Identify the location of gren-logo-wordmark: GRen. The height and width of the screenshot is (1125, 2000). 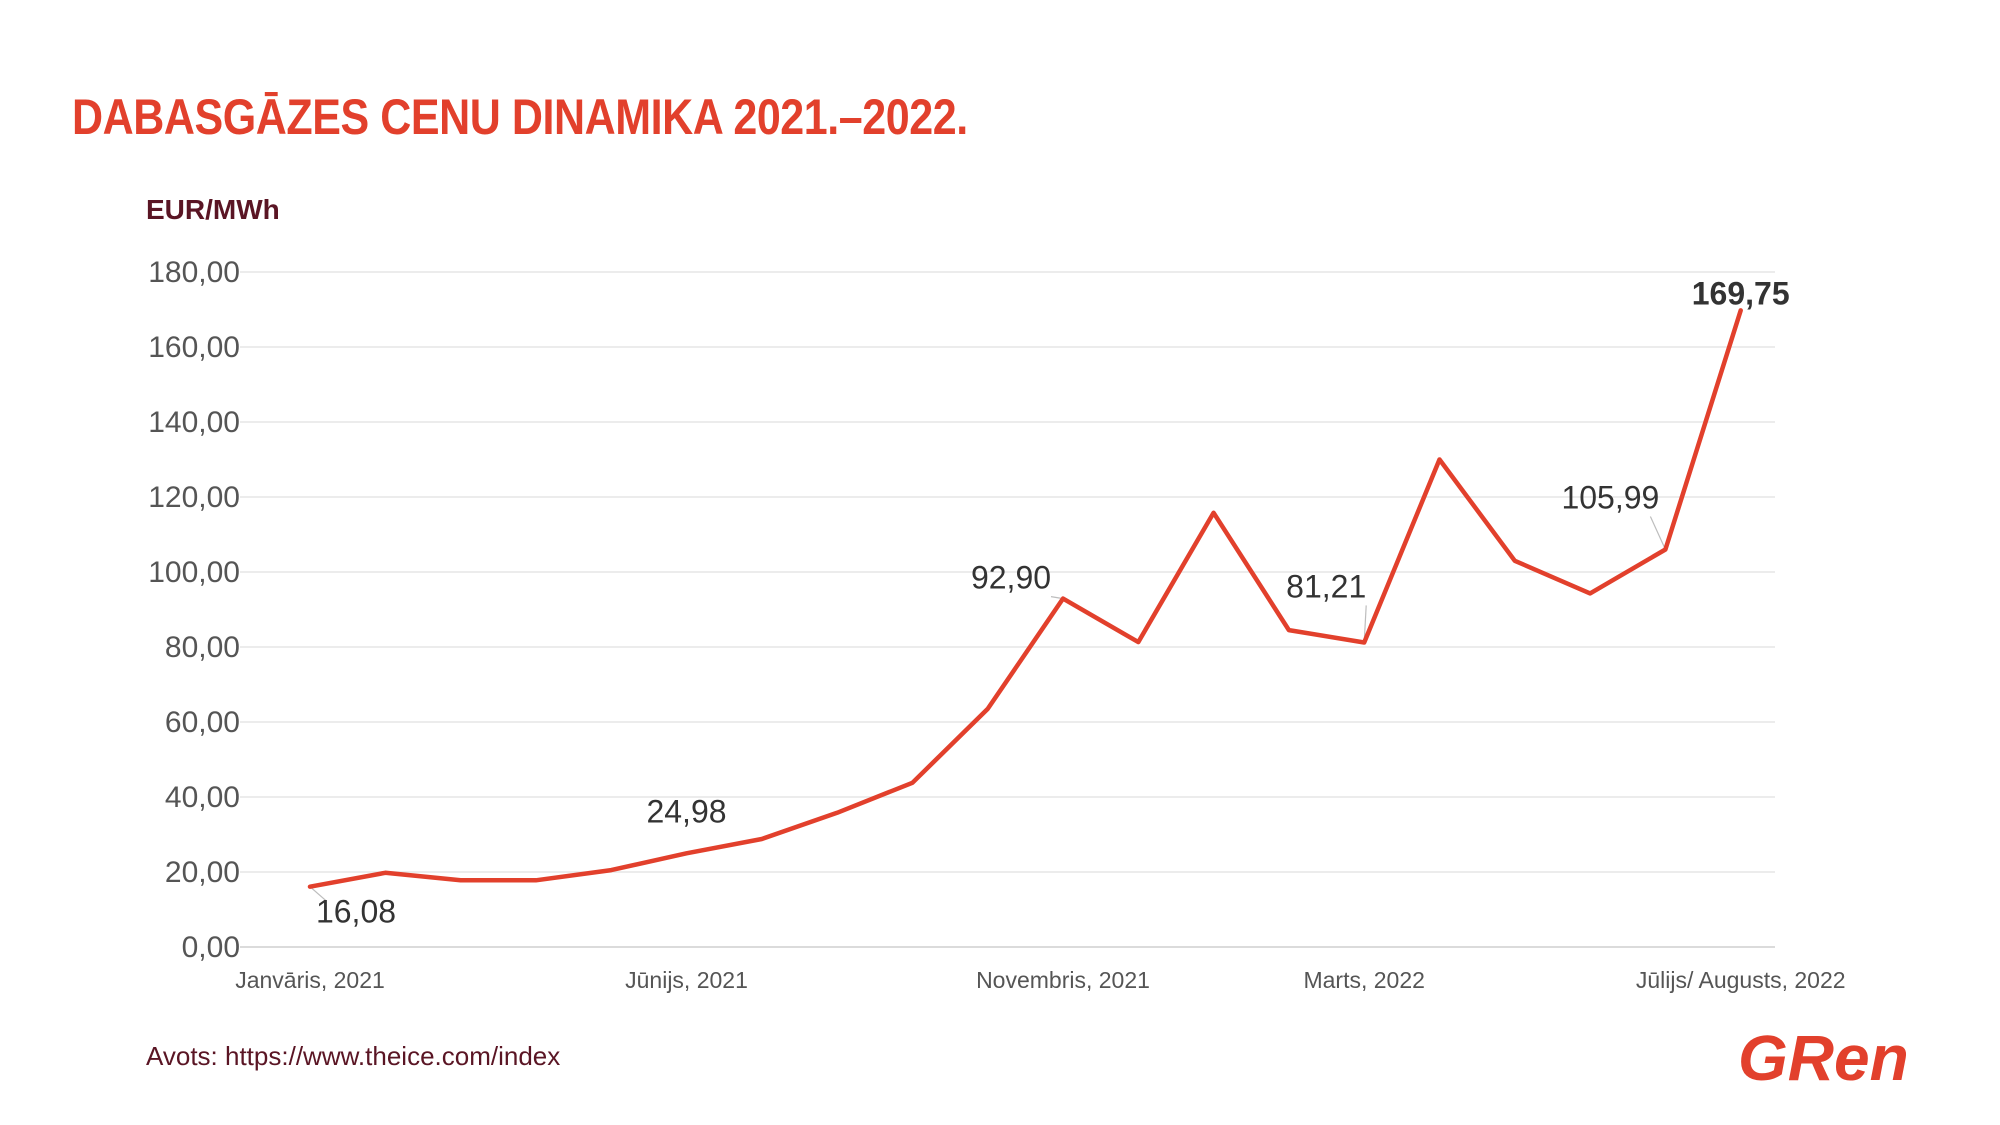
(1823, 1058).